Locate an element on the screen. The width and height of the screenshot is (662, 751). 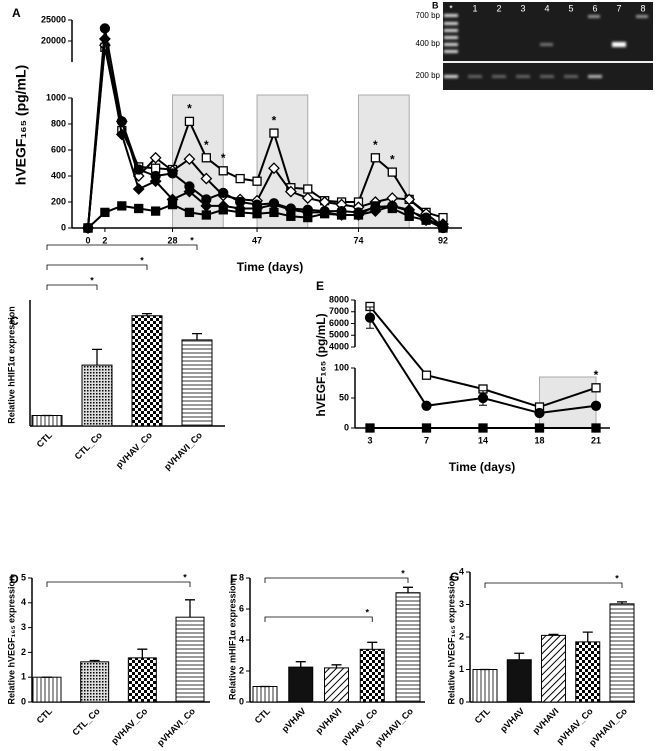
x-tick-label: pVHAV is located at coordinates (512, 720).